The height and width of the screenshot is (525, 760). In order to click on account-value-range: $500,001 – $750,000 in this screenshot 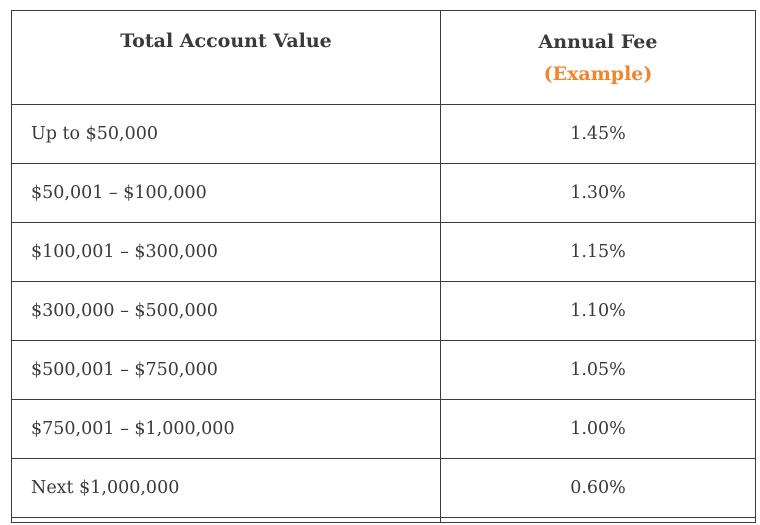, I will do `click(226, 370)`.